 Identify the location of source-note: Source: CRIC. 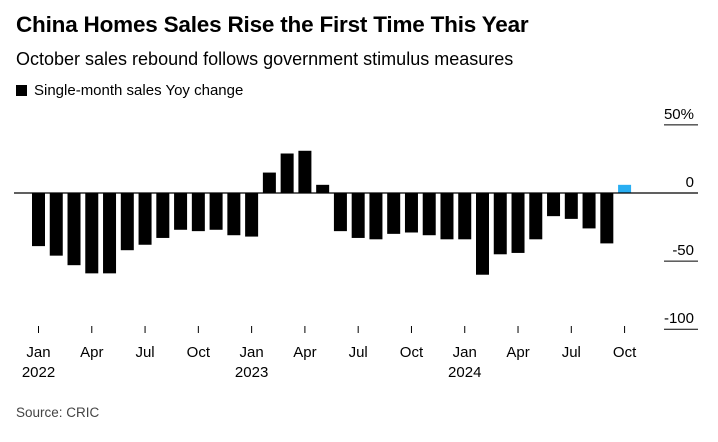
(58, 412).